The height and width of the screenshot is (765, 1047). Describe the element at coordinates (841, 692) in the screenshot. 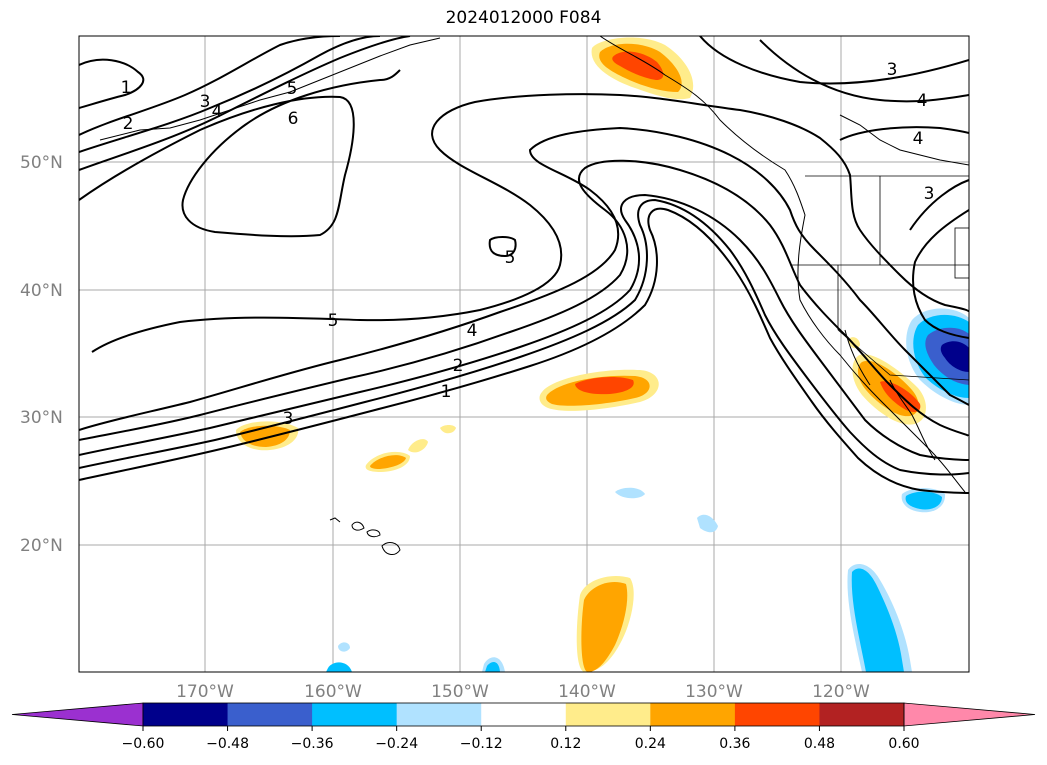

I see `lon-label: 120°W` at that location.